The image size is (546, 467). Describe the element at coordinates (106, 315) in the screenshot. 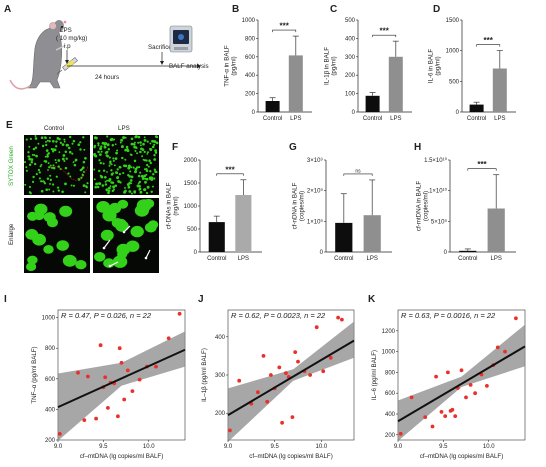

I see `stats-annotation: R = 0.47, P = 0.026, n = 22` at that location.